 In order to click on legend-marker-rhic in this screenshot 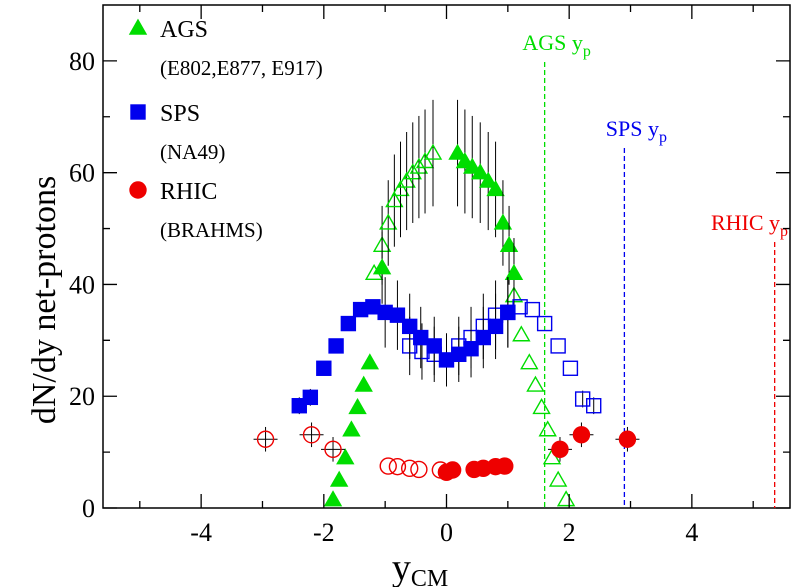, I will do `click(138, 190)`.